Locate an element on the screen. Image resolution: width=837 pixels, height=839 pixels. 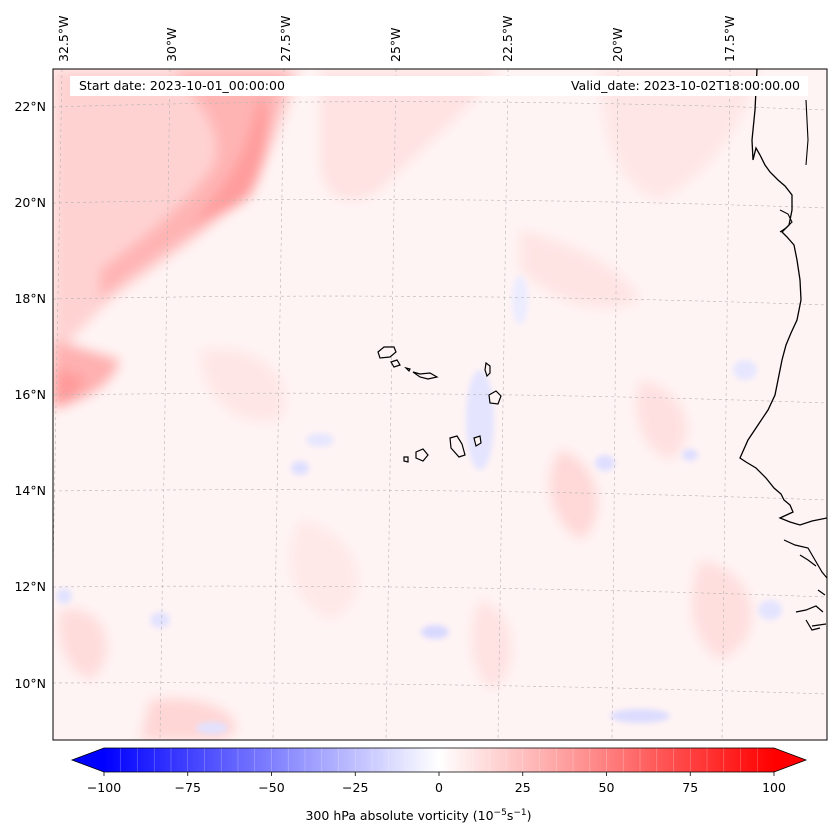
lon-label: 30°W is located at coordinates (171, 44).